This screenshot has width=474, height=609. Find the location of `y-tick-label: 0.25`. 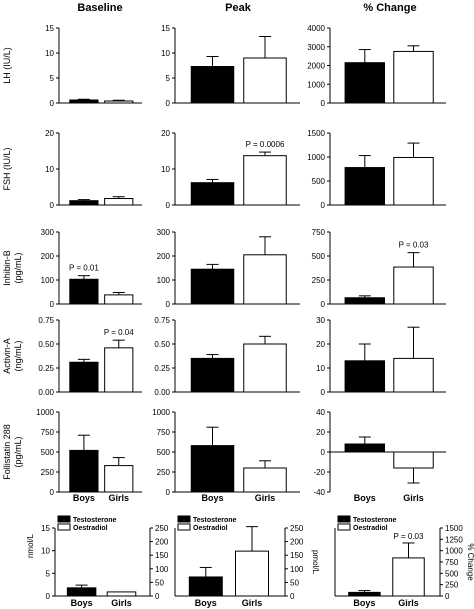

y-tick-label: 0.25 is located at coordinates (162, 368).